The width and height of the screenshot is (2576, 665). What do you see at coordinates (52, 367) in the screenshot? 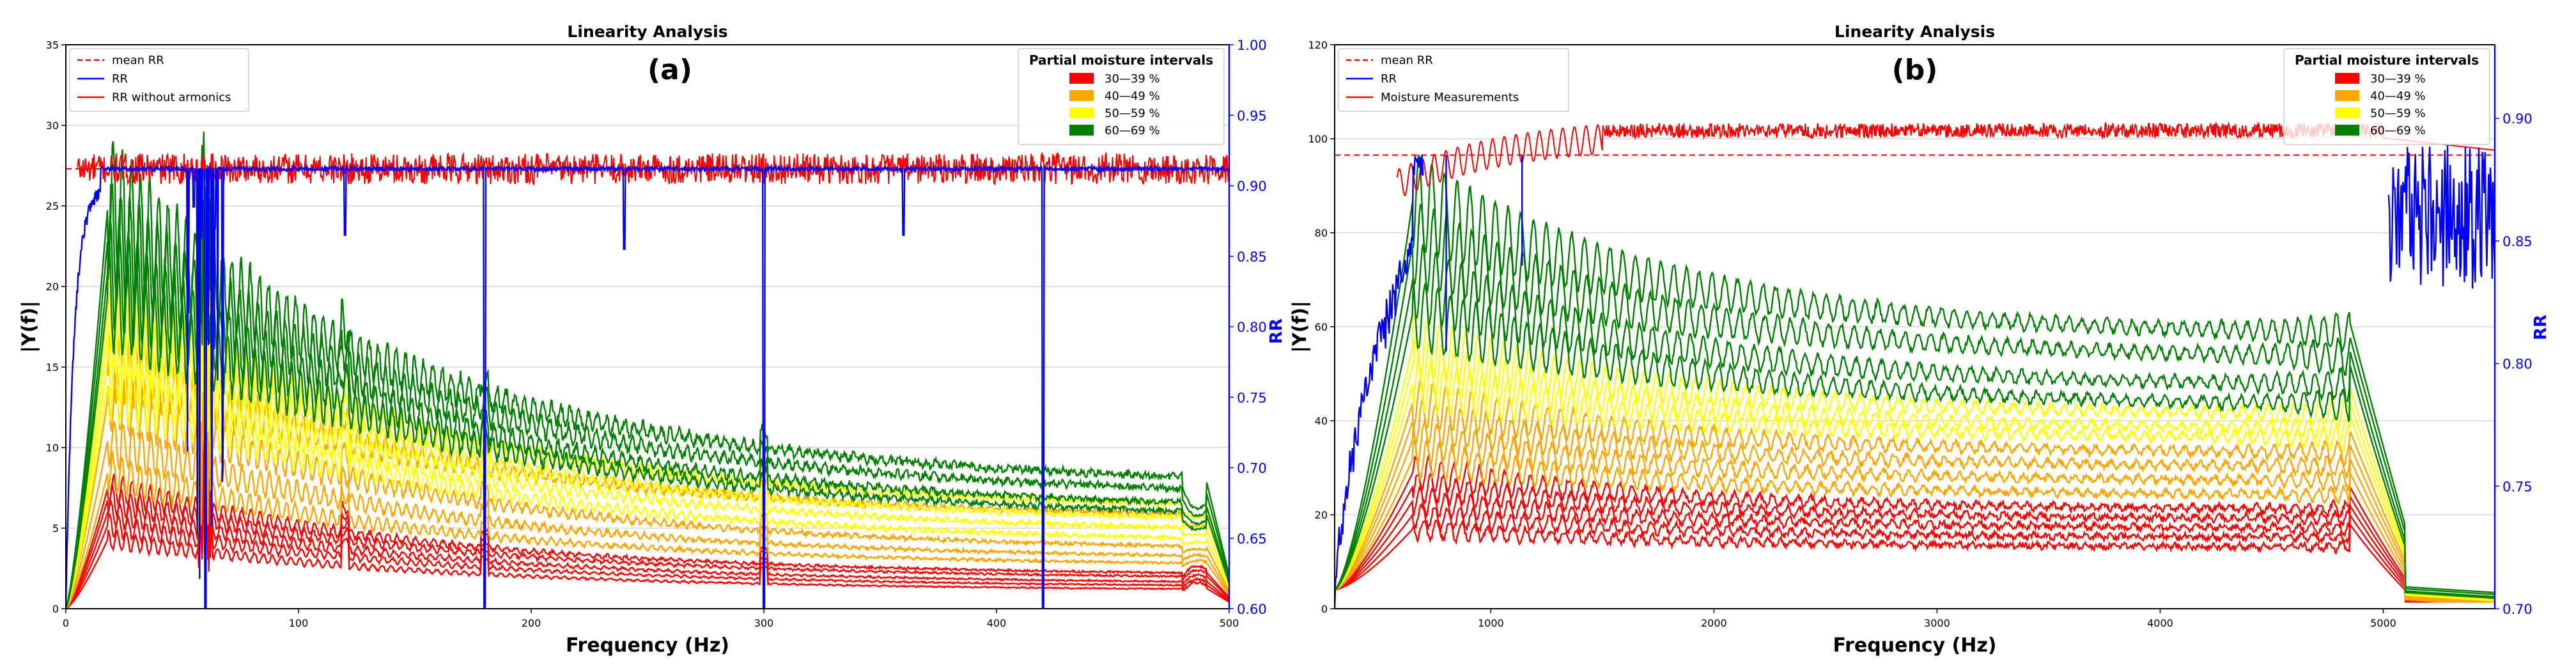
I see `y-tick-label: 15` at bounding box center [52, 367].